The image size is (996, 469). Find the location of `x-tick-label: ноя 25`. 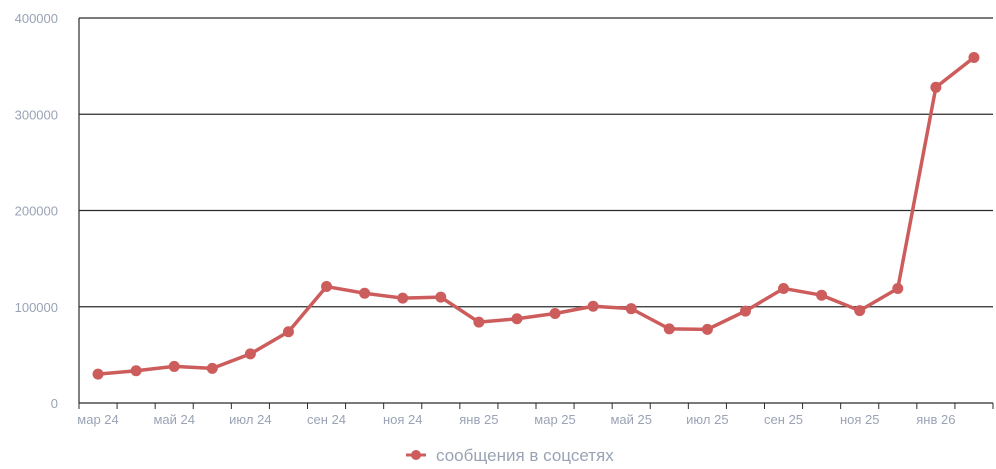

x-tick-label: ноя 25 is located at coordinates (860, 419).